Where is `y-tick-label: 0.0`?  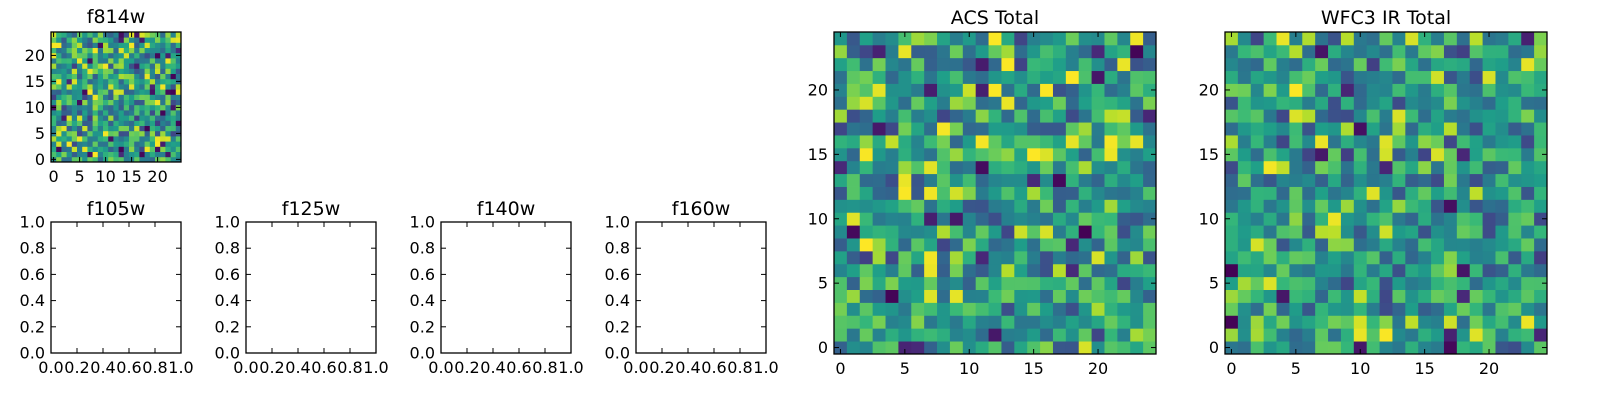
y-tick-label: 0.0 is located at coordinates (617, 353).